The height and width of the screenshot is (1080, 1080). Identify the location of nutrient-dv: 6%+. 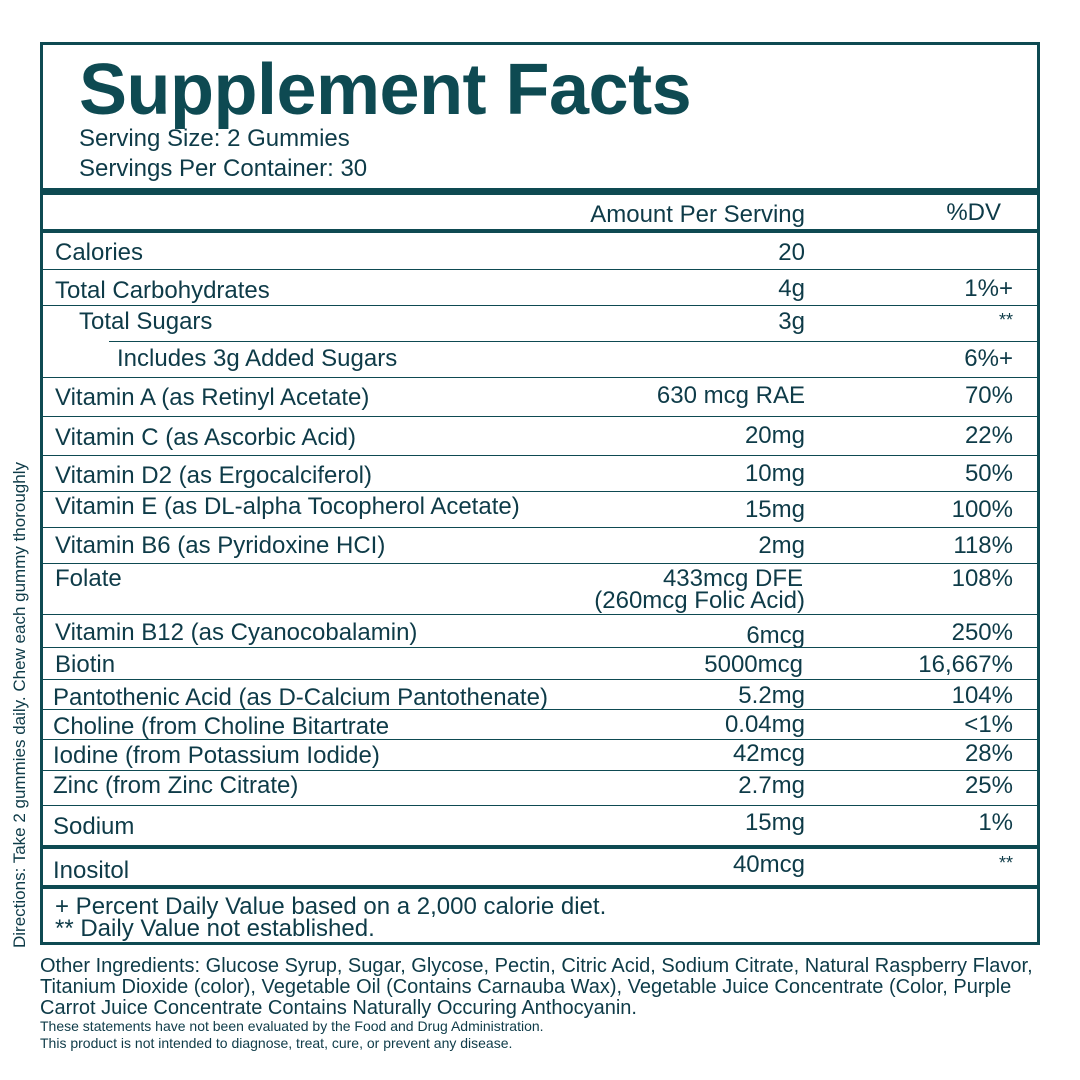
(988, 358).